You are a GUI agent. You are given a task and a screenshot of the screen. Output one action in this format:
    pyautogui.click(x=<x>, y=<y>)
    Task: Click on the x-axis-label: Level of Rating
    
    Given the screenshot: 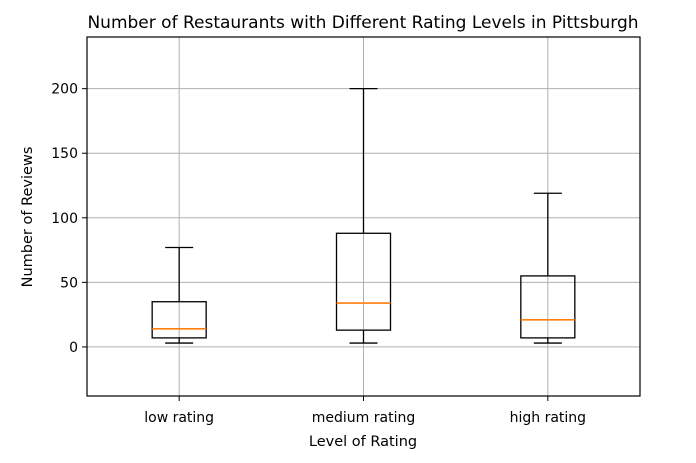 What is the action you would take?
    pyautogui.click(x=363, y=442)
    